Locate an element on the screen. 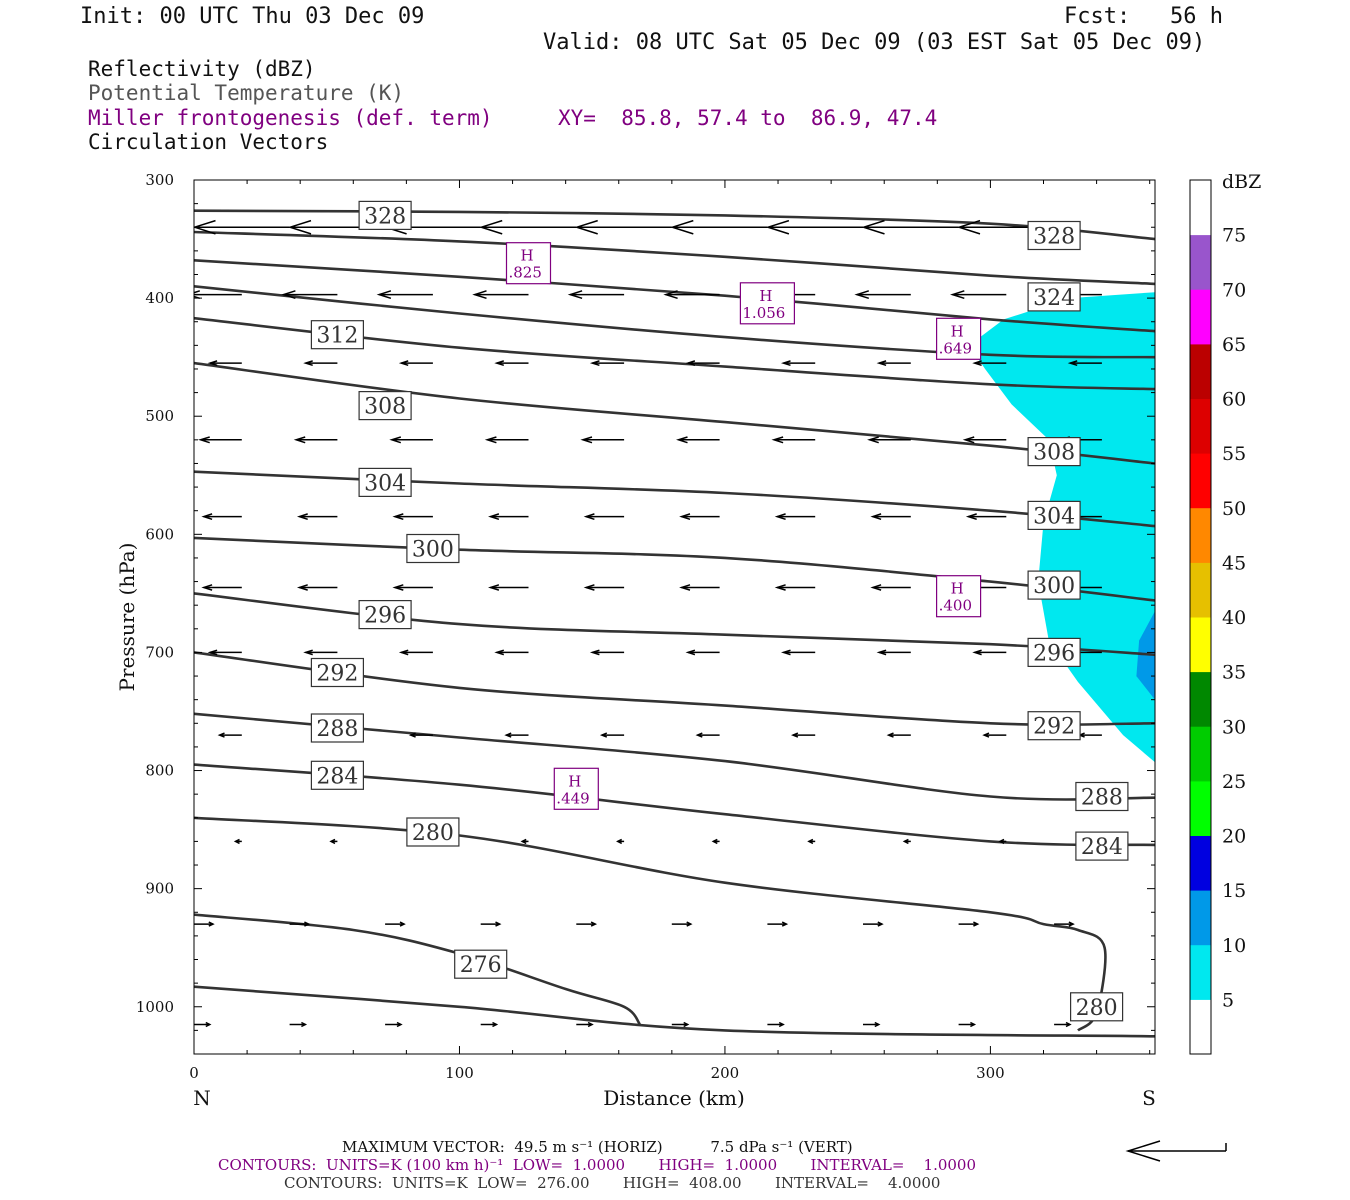 Image resolution: width=1350 pixels, height=1200 pixels. isentrope-label-text: 324 is located at coordinates (1054, 298).